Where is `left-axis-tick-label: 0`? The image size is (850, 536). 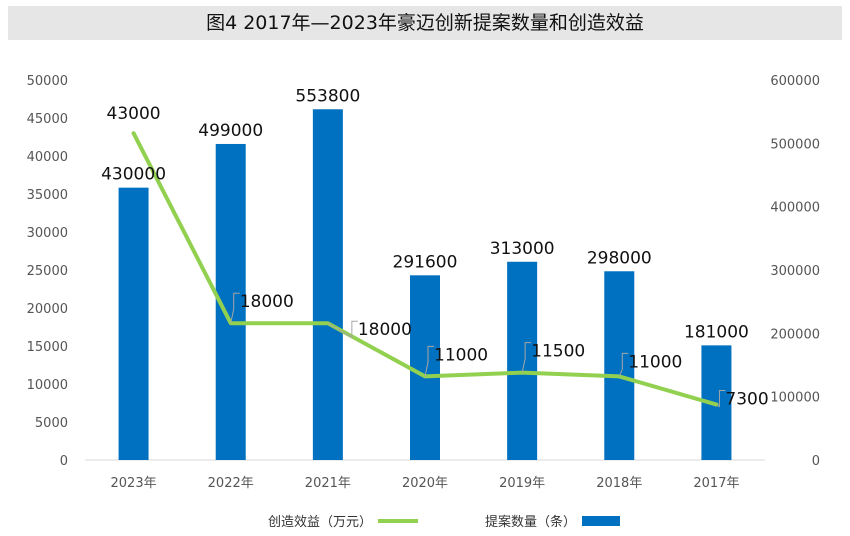
left-axis-tick-label: 0 is located at coordinates (64, 461).